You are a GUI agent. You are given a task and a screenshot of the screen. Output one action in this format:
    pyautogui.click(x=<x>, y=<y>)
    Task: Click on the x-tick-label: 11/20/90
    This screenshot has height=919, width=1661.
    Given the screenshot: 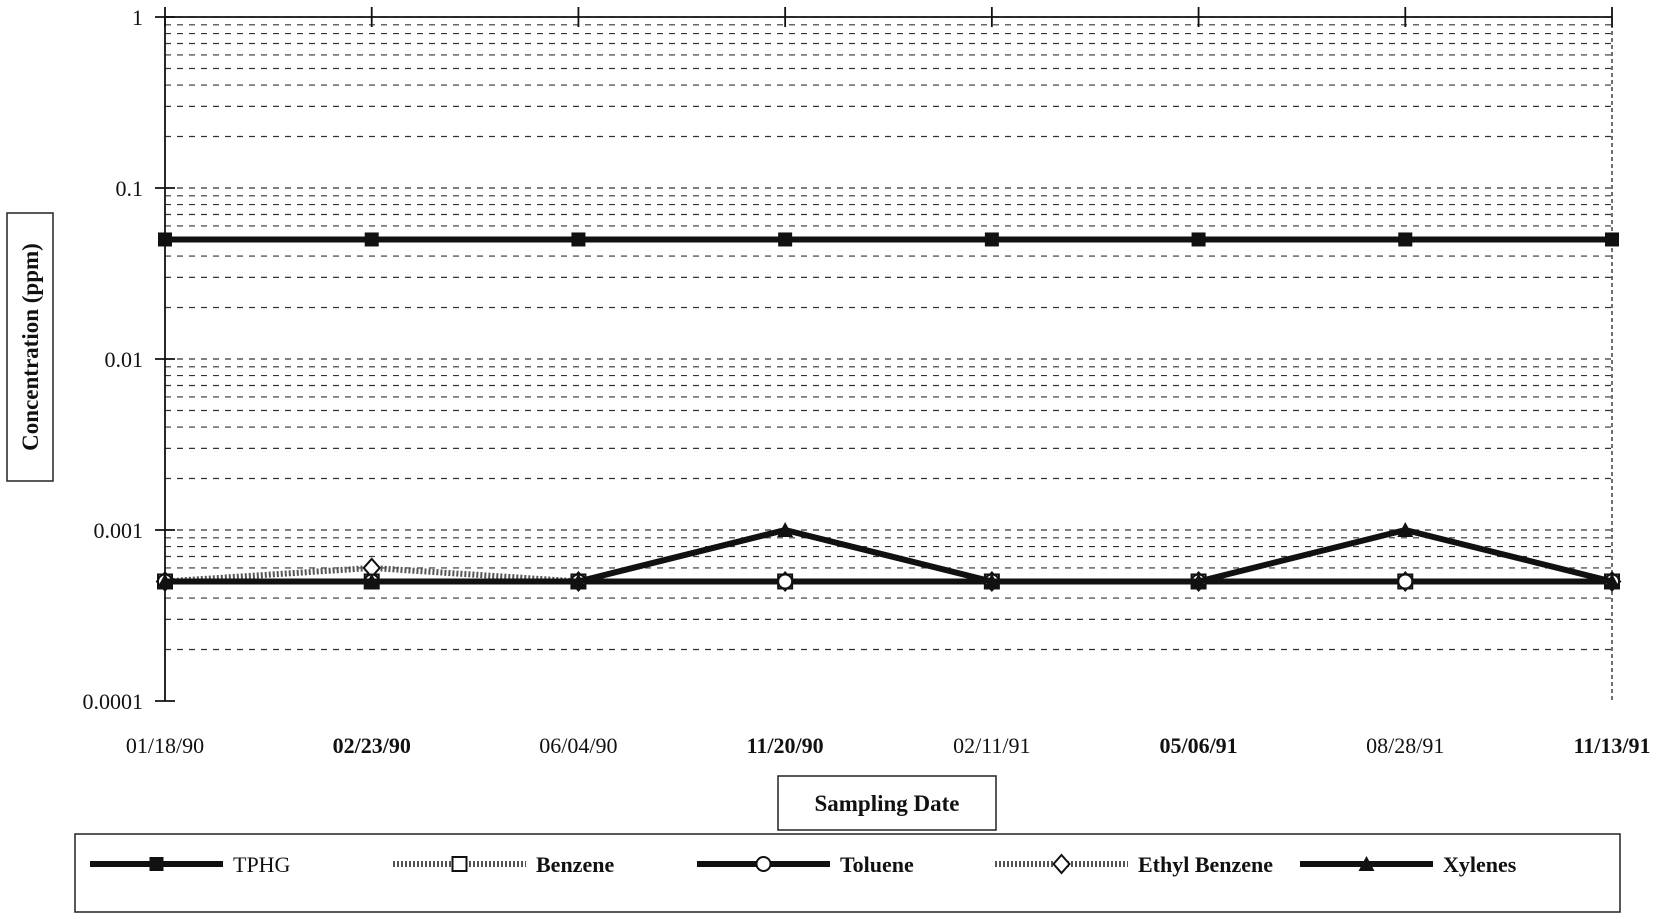 What is the action you would take?
    pyautogui.click(x=785, y=745)
    